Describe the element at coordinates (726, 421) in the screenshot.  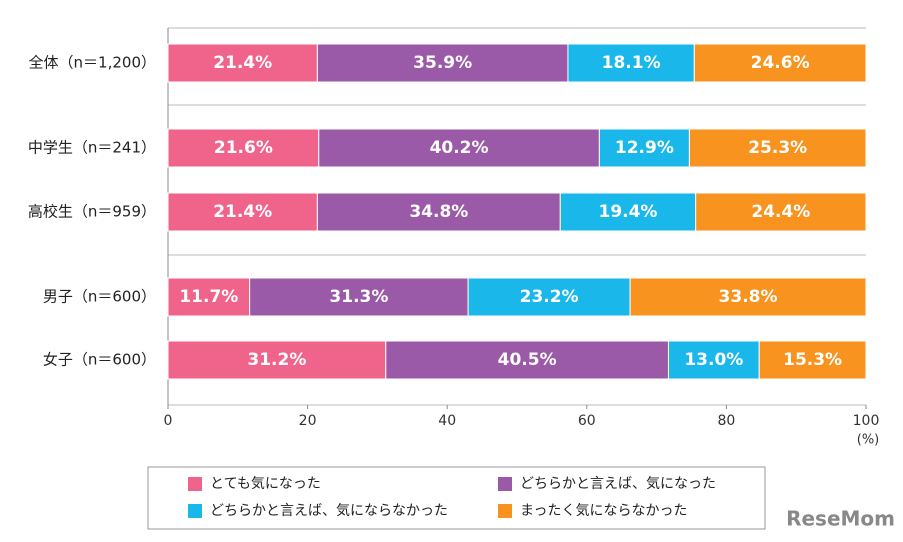
I see `x-tick-label: 80` at that location.